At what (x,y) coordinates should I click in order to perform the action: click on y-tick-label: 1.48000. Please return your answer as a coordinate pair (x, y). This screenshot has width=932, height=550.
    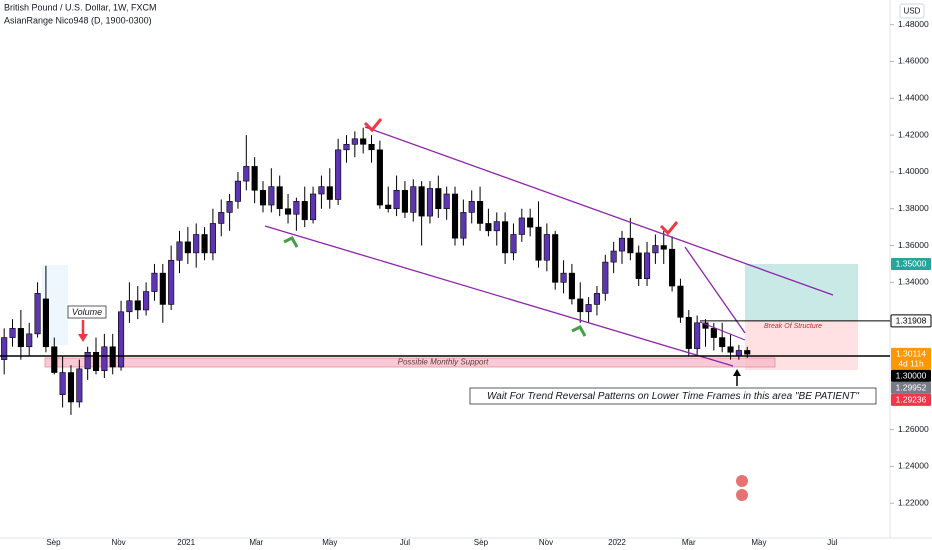
    Looking at the image, I should click on (913, 24).